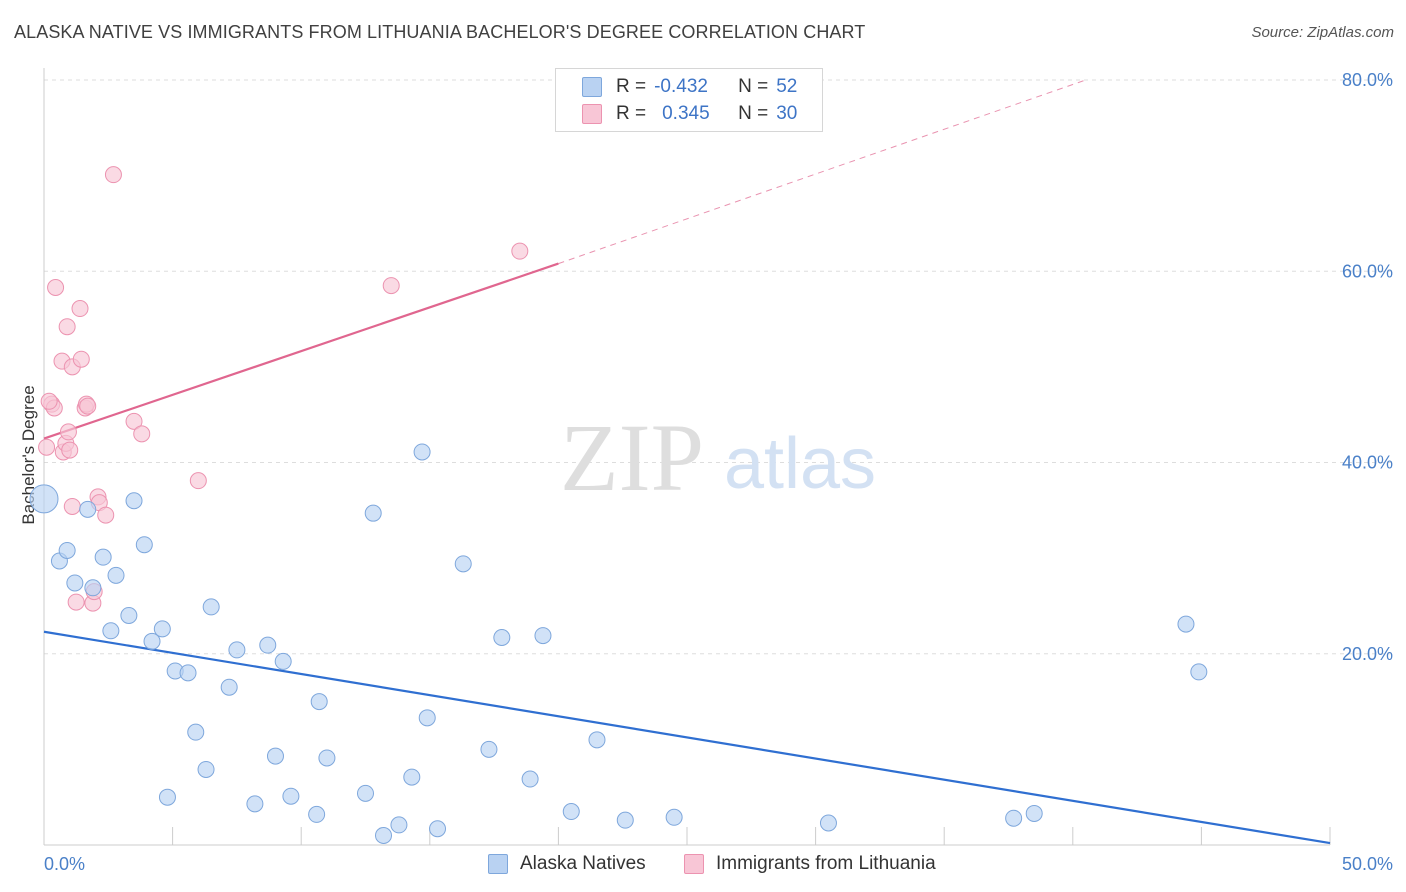 This screenshot has width=1406, height=892. What do you see at coordinates (632, 457) in the screenshot?
I see `watermark-zip: ZIP` at bounding box center [632, 457].